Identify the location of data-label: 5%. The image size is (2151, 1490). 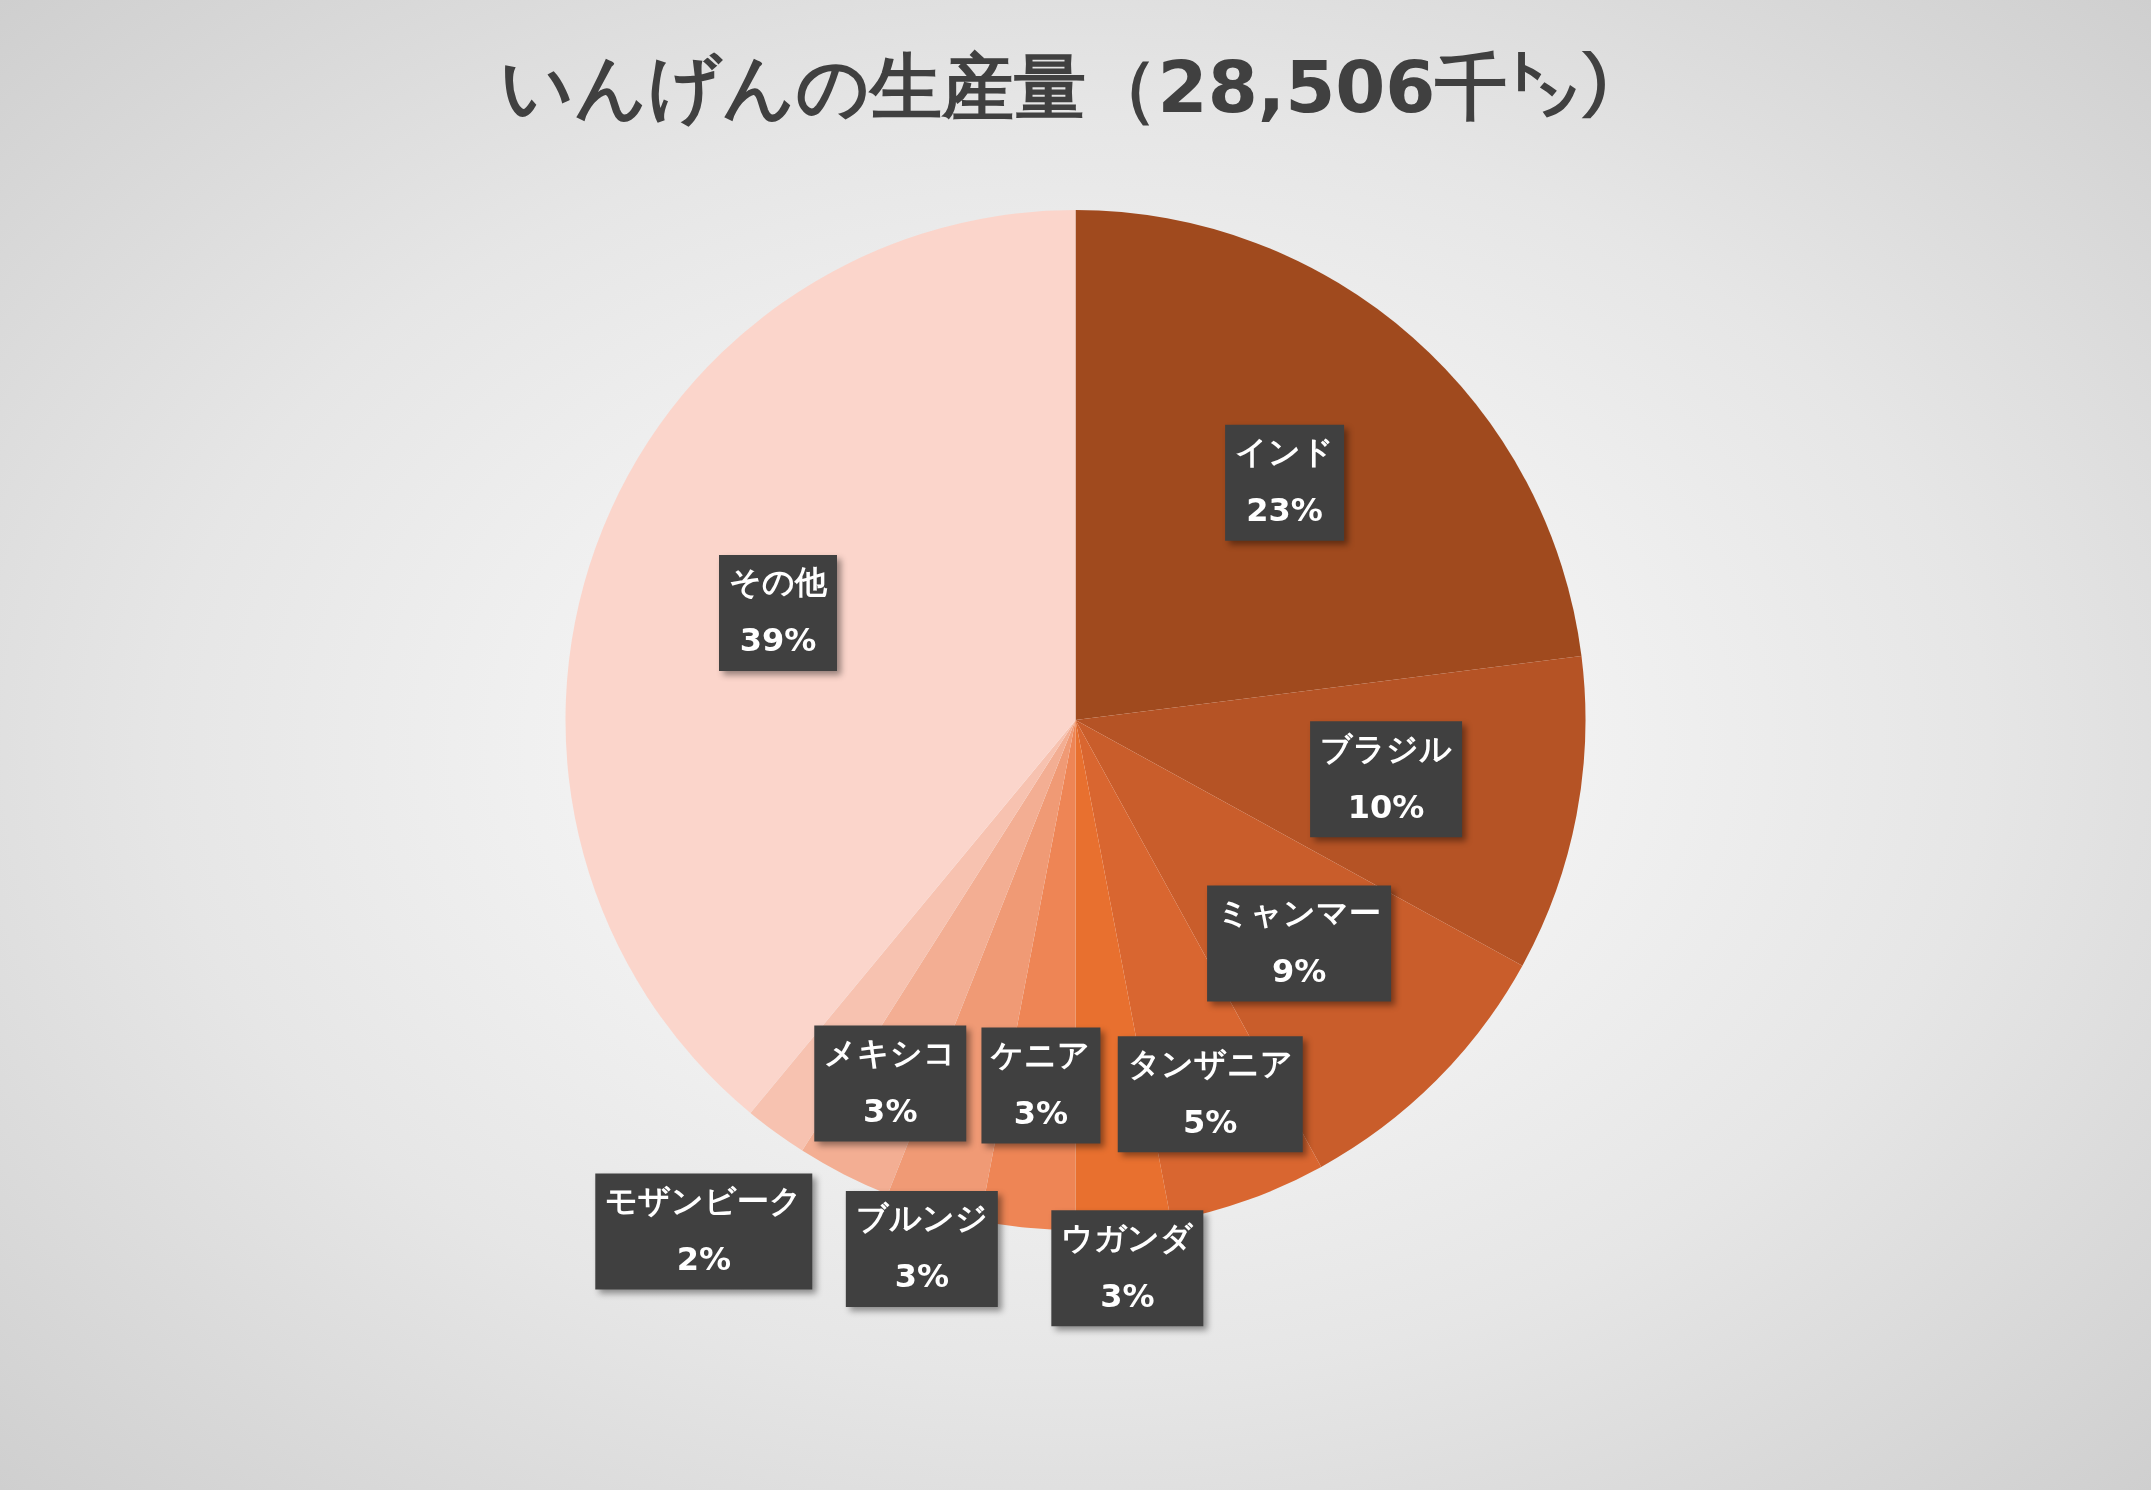
(1210, 1121).